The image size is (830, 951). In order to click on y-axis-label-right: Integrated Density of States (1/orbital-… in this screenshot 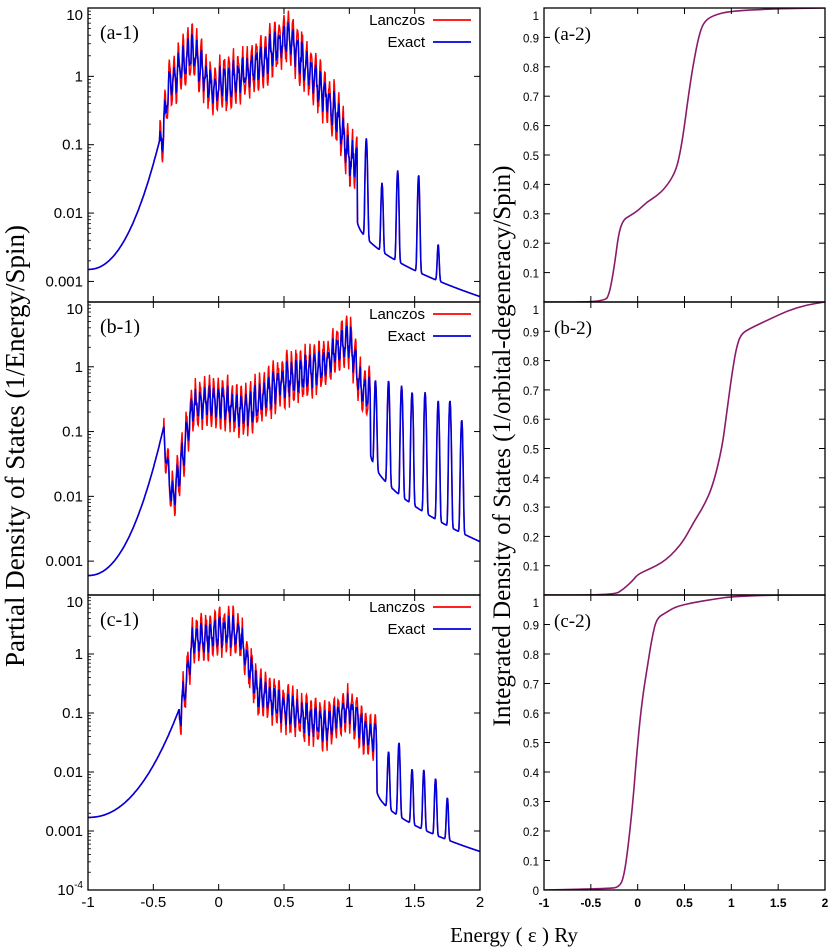, I will do `click(502, 446)`.